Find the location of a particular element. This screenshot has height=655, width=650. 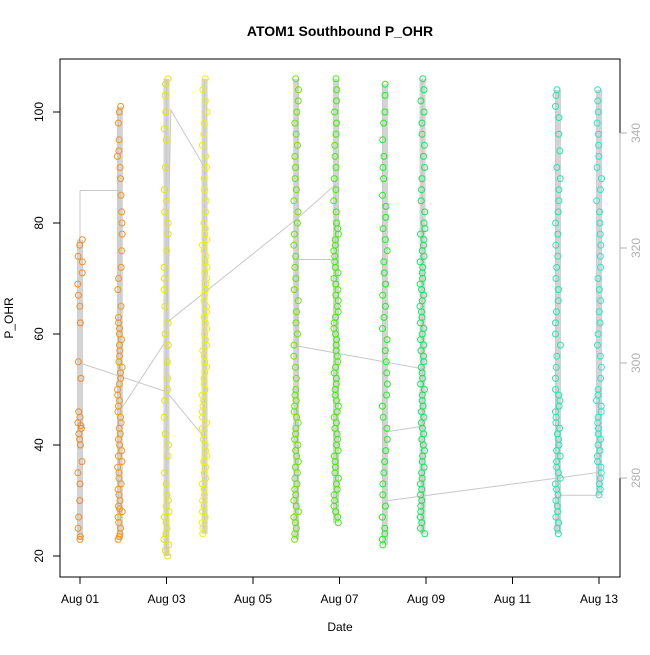

secondary-y-tick-label: 340 is located at coordinates (636, 133).